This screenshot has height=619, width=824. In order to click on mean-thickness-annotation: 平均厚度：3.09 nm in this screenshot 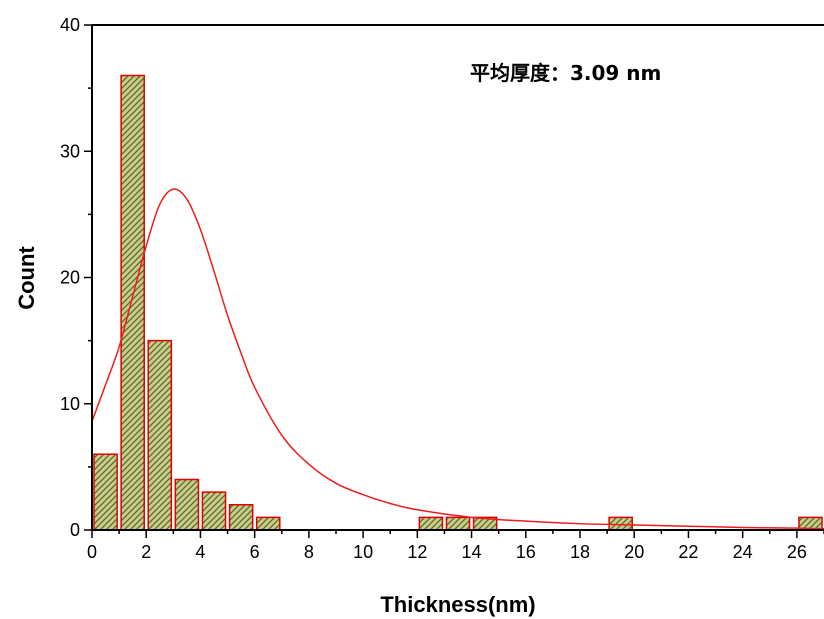, I will do `click(565, 73)`.